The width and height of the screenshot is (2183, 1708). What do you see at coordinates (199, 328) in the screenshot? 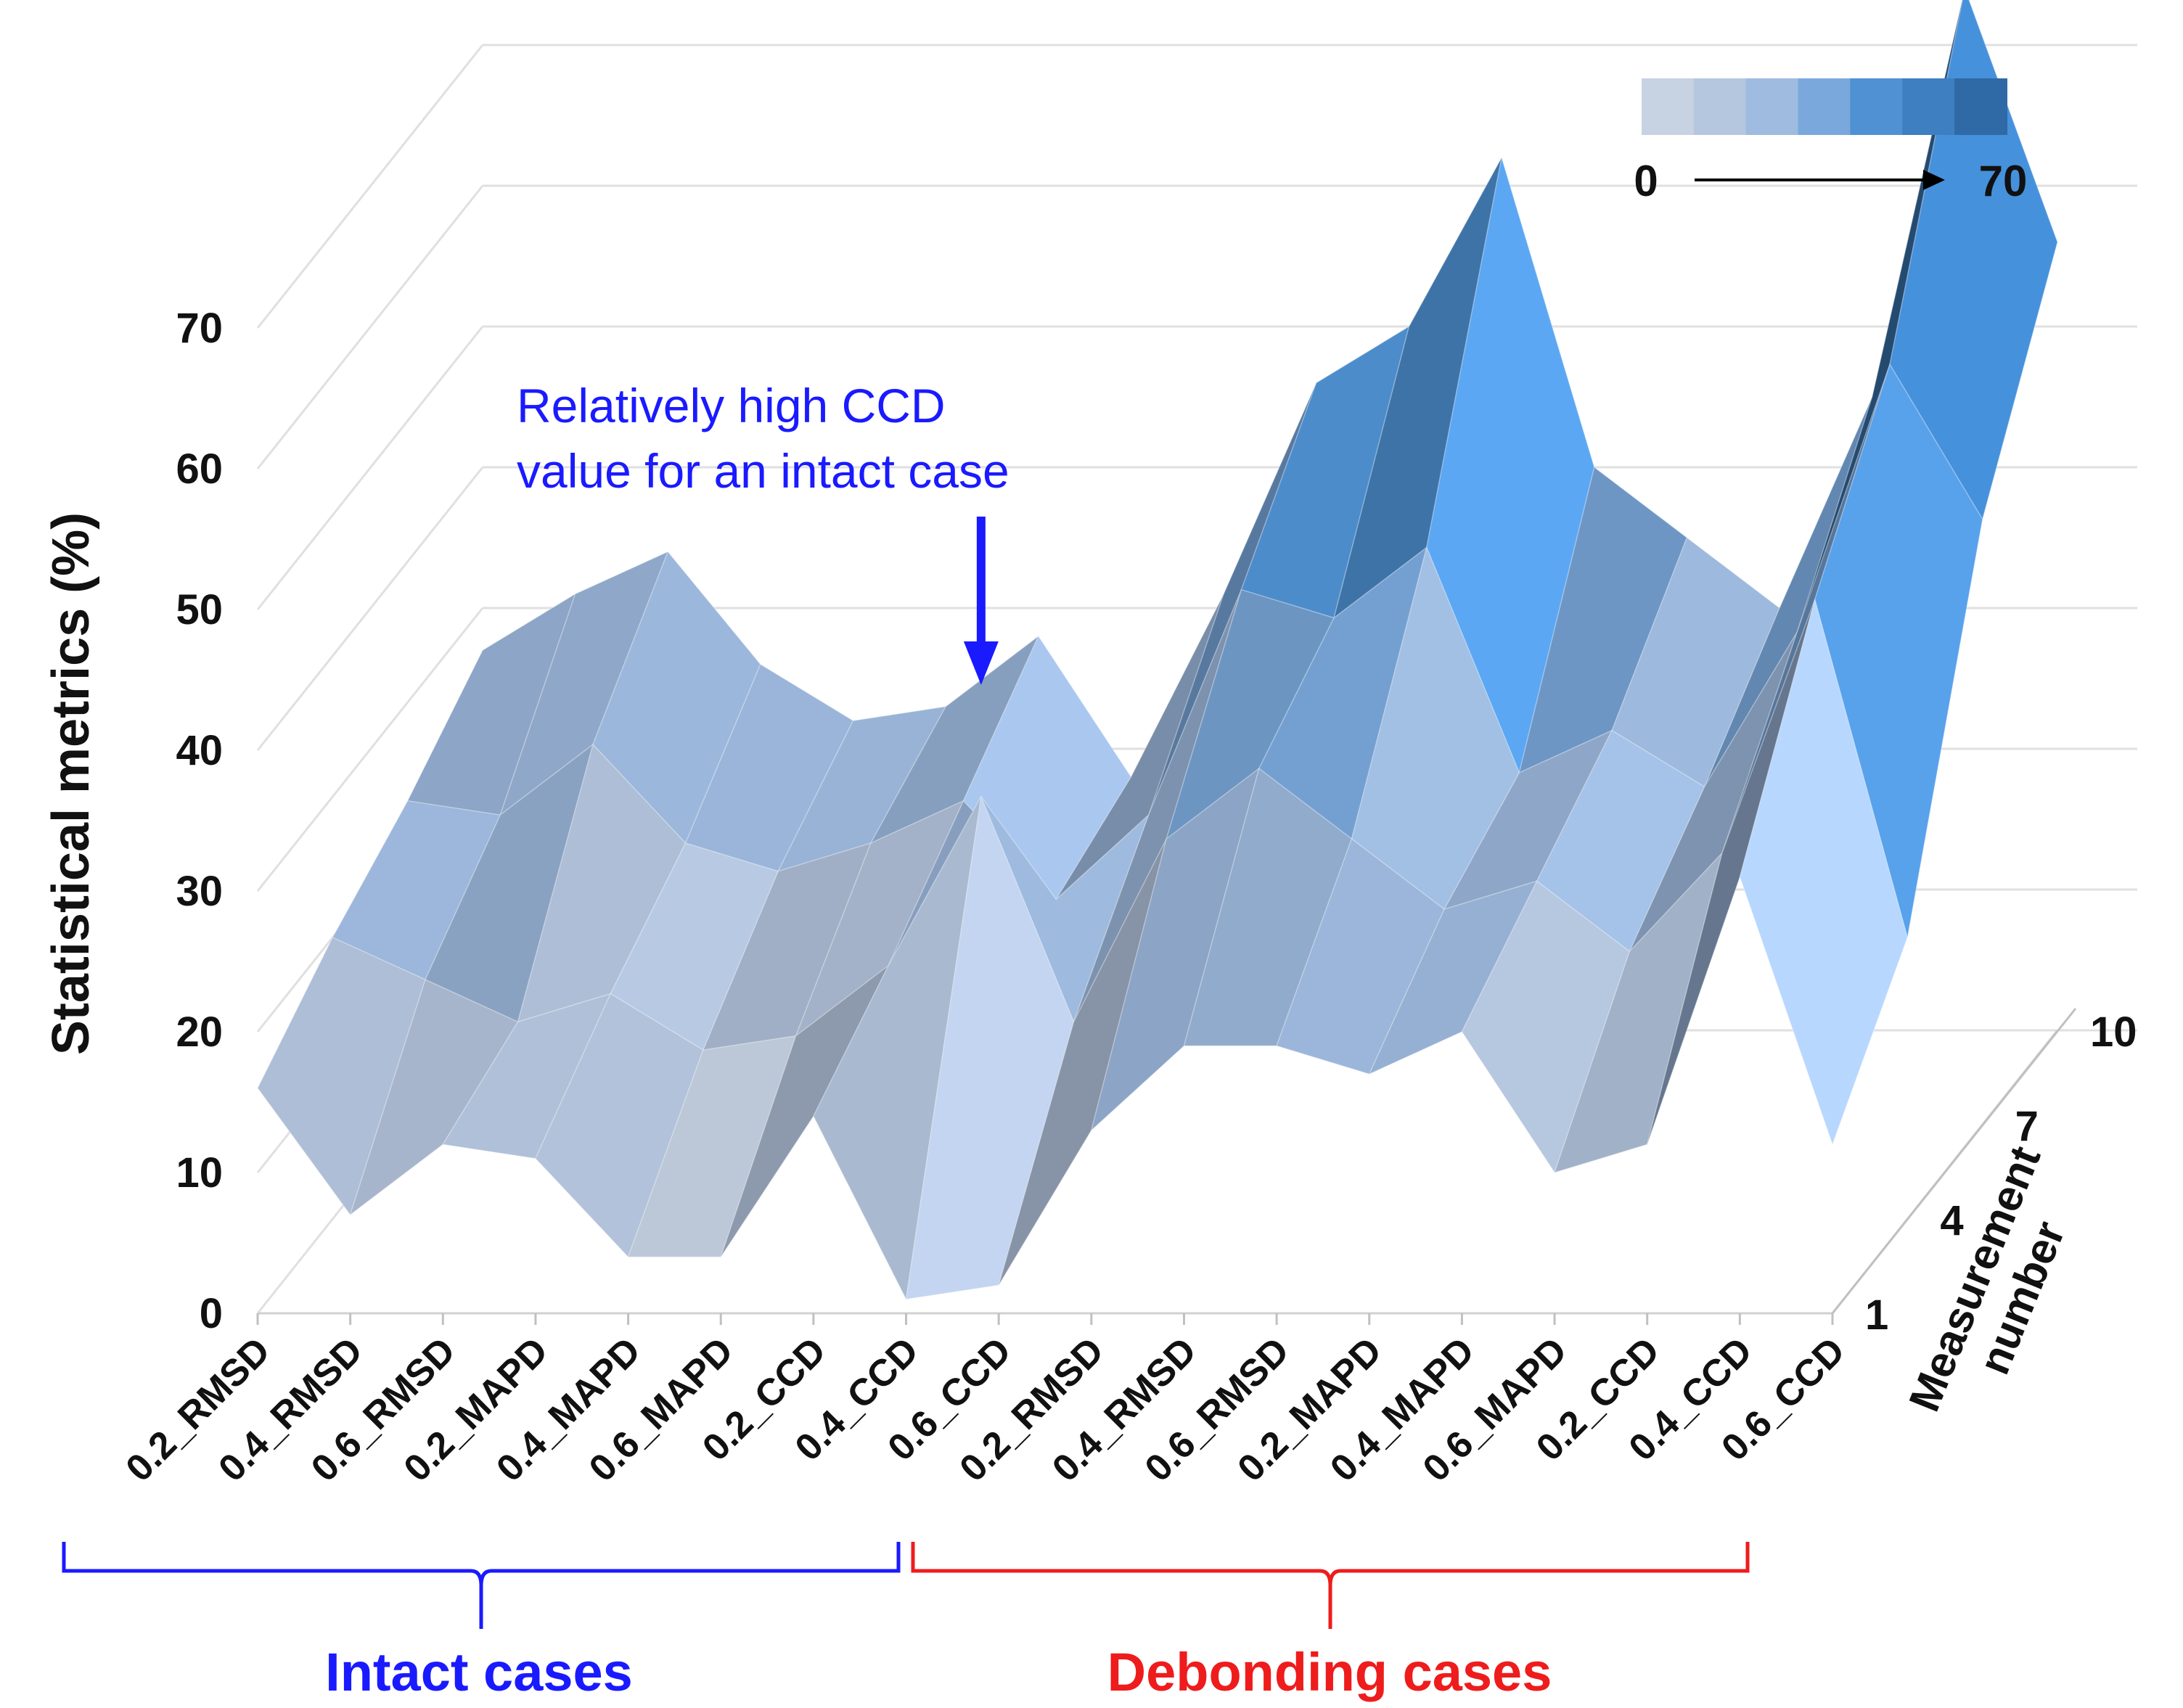
I see `y-tick-label-70: 70` at bounding box center [199, 328].